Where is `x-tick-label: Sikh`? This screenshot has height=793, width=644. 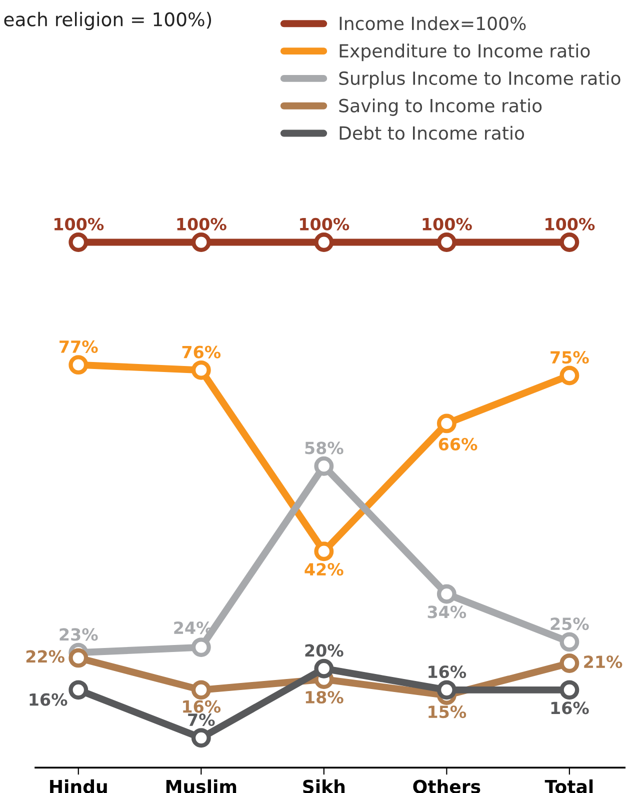 x-tick-label: Sikh is located at coordinates (324, 786).